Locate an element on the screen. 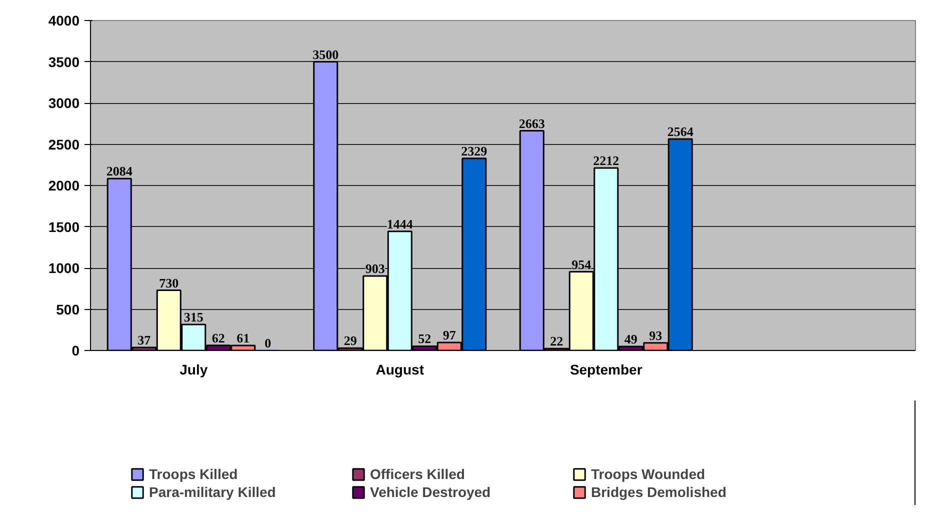 The width and height of the screenshot is (925, 514). y-tick-label: 500 is located at coordinates (68, 309).